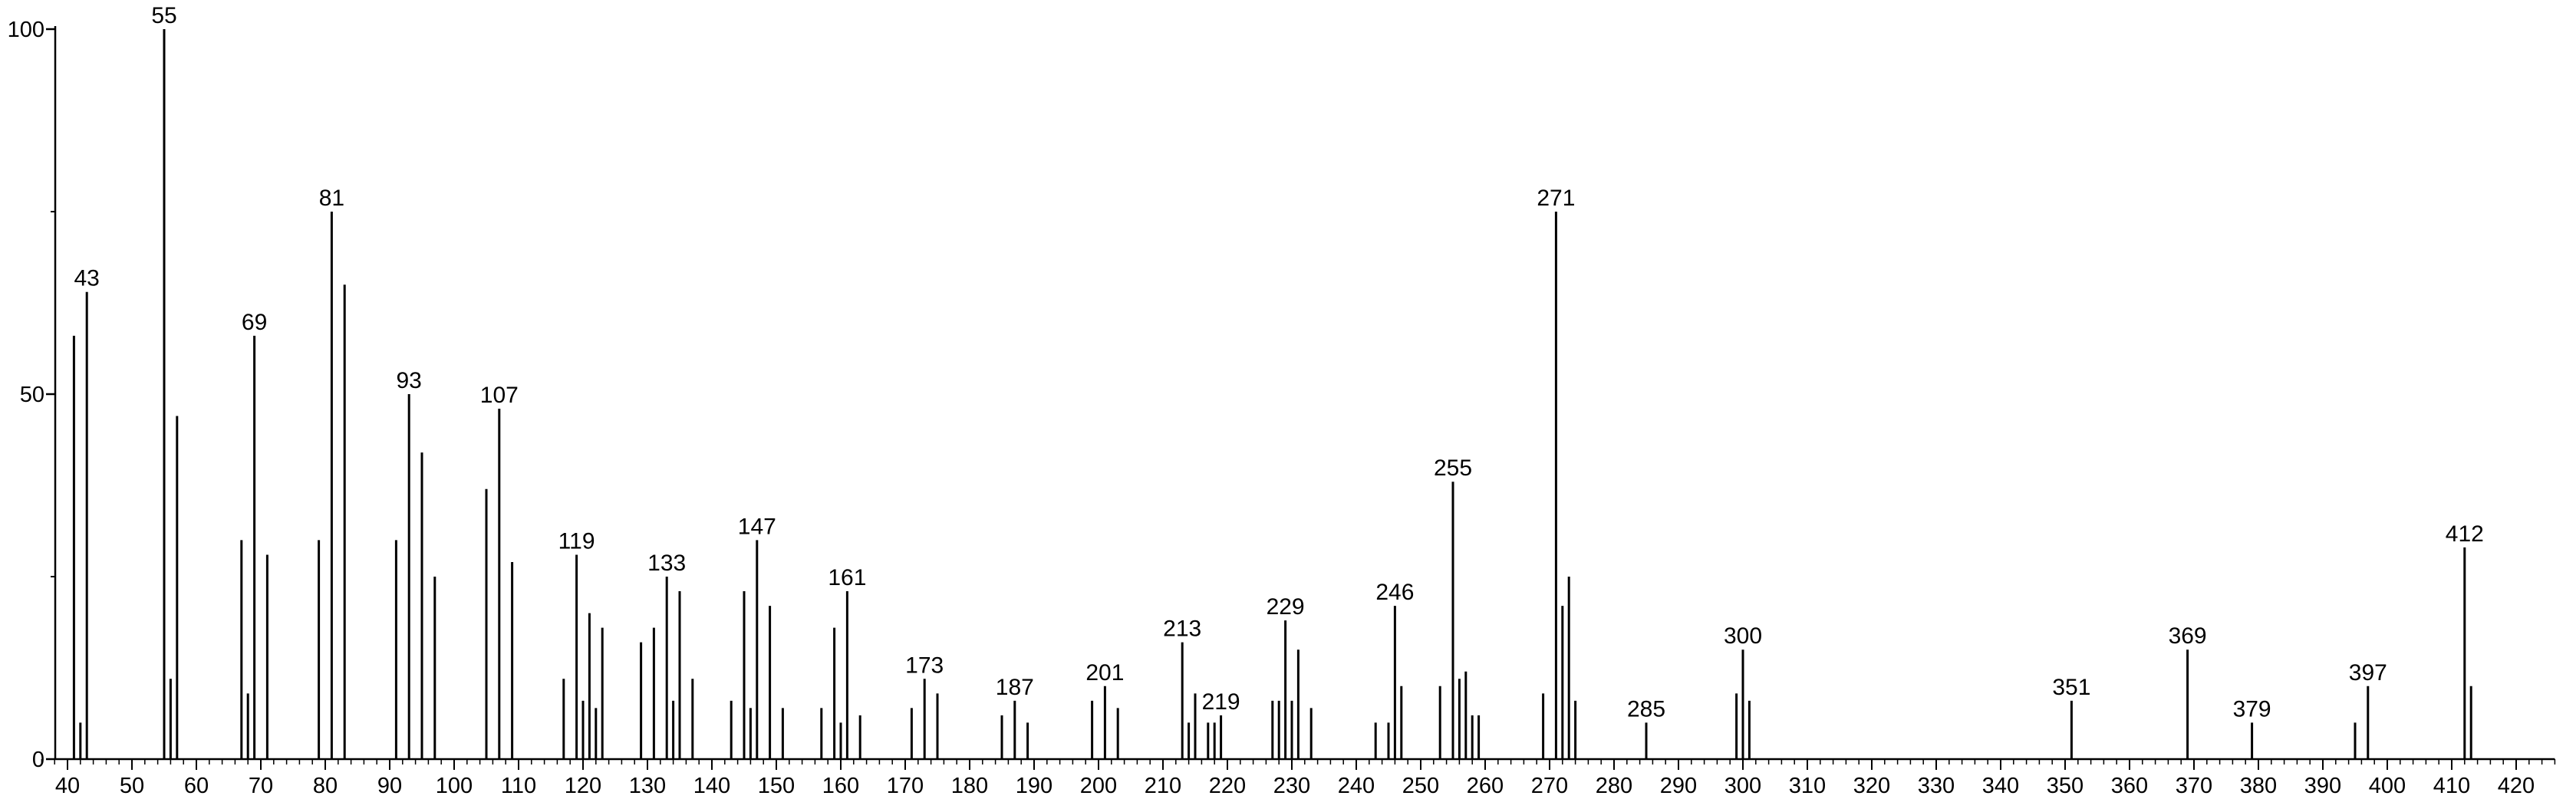 The width and height of the screenshot is (2576, 799). What do you see at coordinates (711, 786) in the screenshot?
I see `x-tick-label: 140` at bounding box center [711, 786].